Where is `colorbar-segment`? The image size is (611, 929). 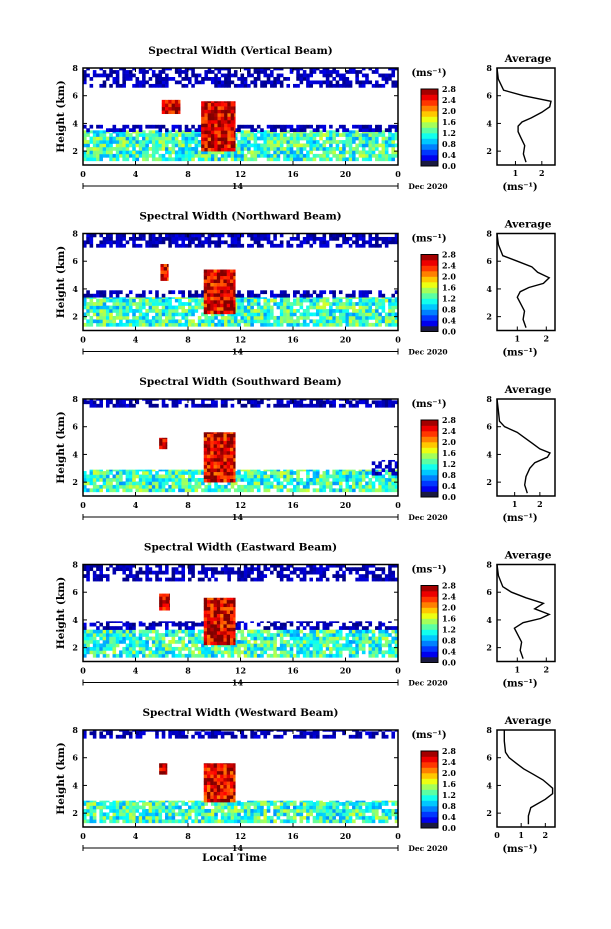
colorbar-segment is located at coordinates (429, 125).